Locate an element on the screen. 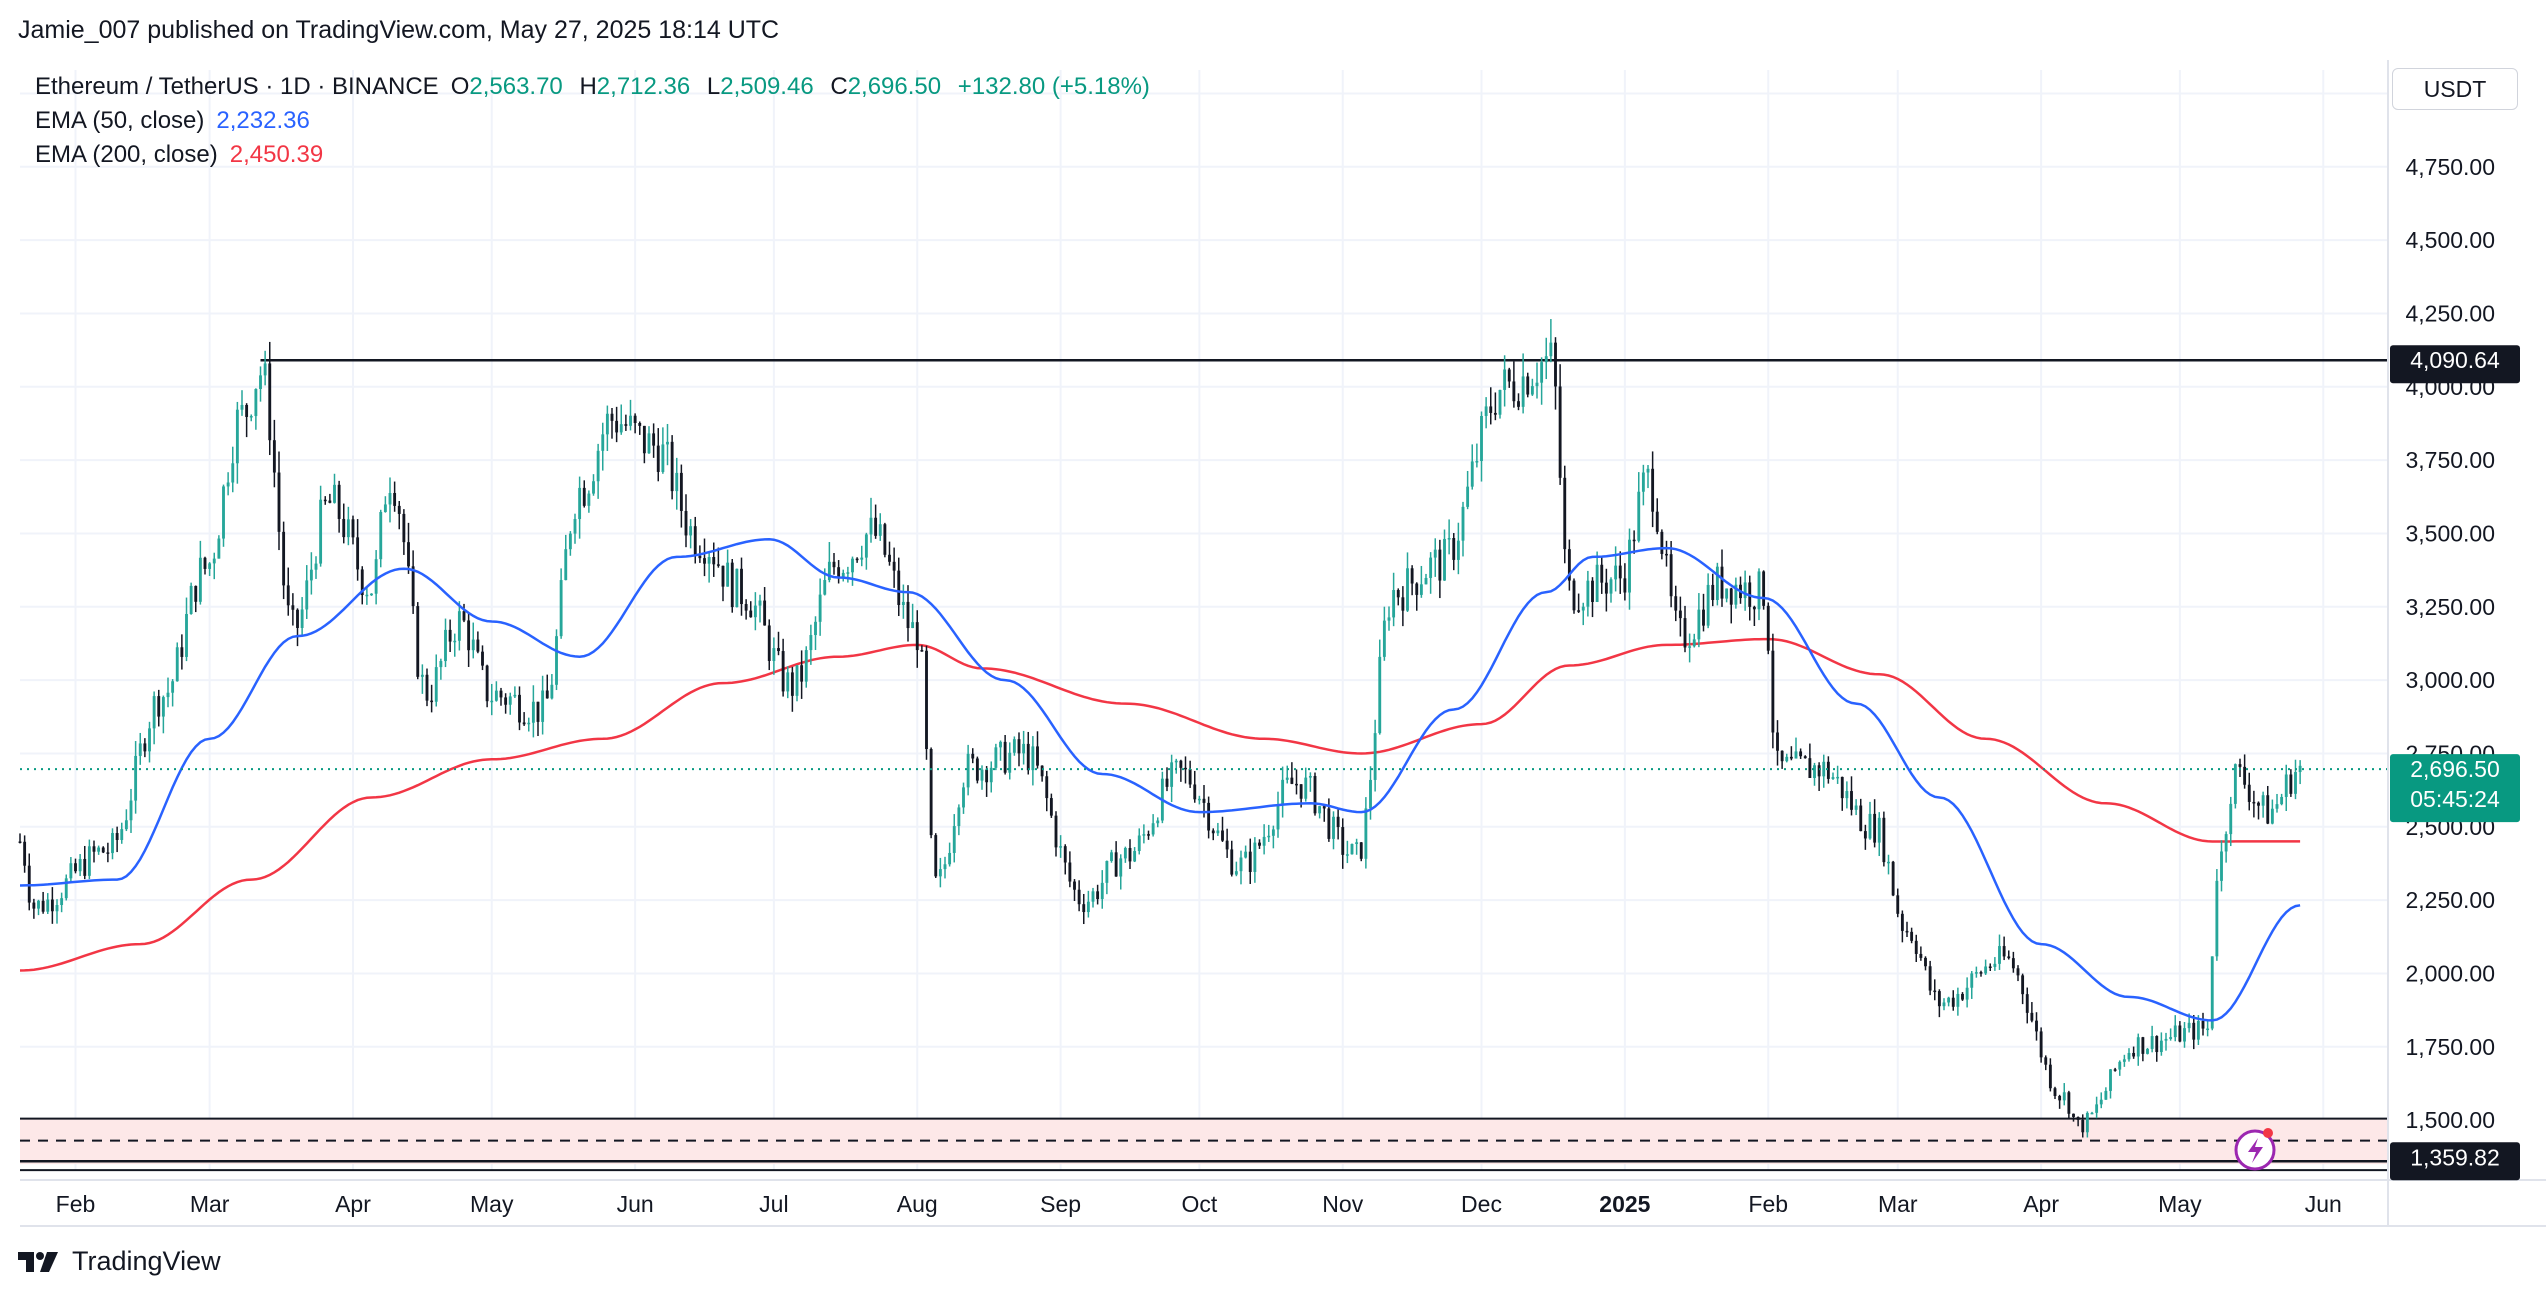 The width and height of the screenshot is (2546, 1298). legend-ema200-row: EMA (200, close) 2,450.39 is located at coordinates (592, 155).